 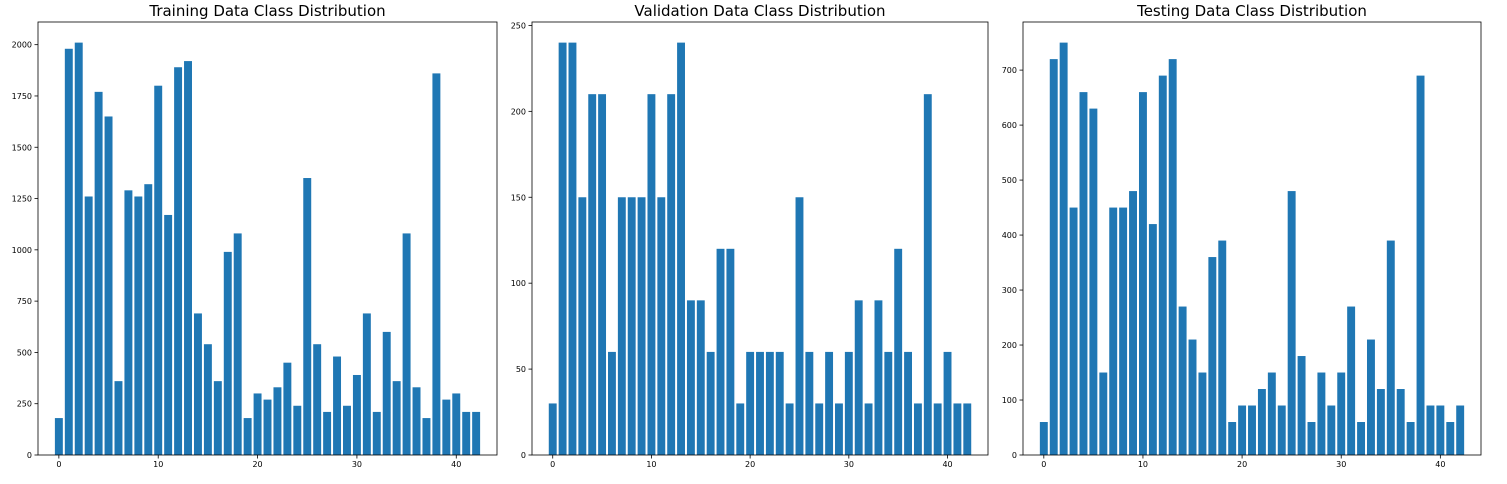 What do you see at coordinates (266, 11) in the screenshot?
I see `chart-title: Training Data Class Distribution` at bounding box center [266, 11].